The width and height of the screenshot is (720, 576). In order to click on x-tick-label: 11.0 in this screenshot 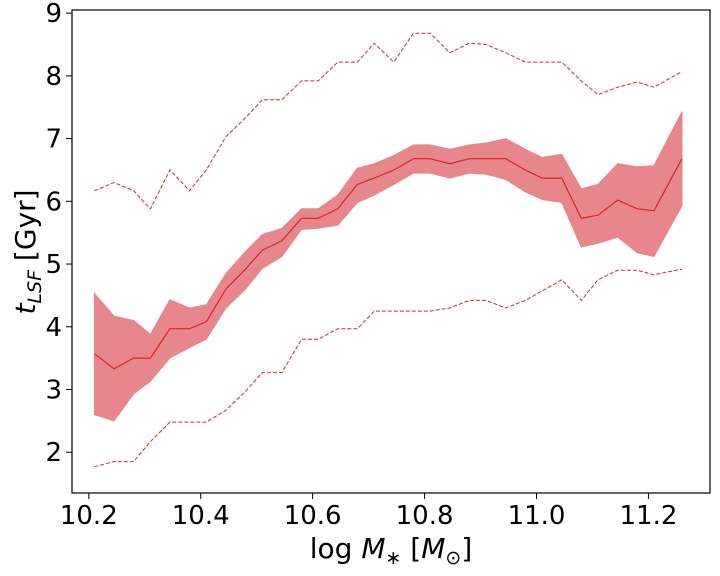, I will do `click(537, 516)`.